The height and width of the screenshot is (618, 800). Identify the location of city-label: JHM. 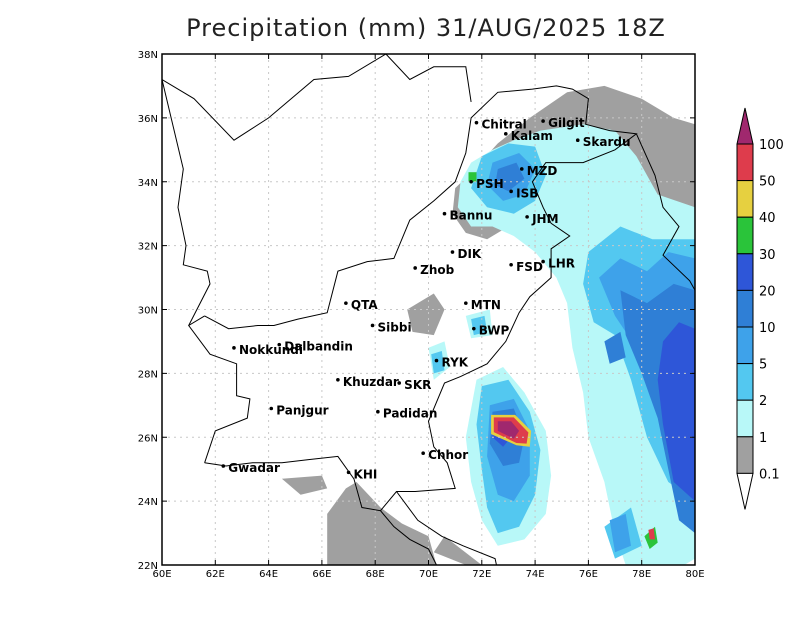
(544, 219).